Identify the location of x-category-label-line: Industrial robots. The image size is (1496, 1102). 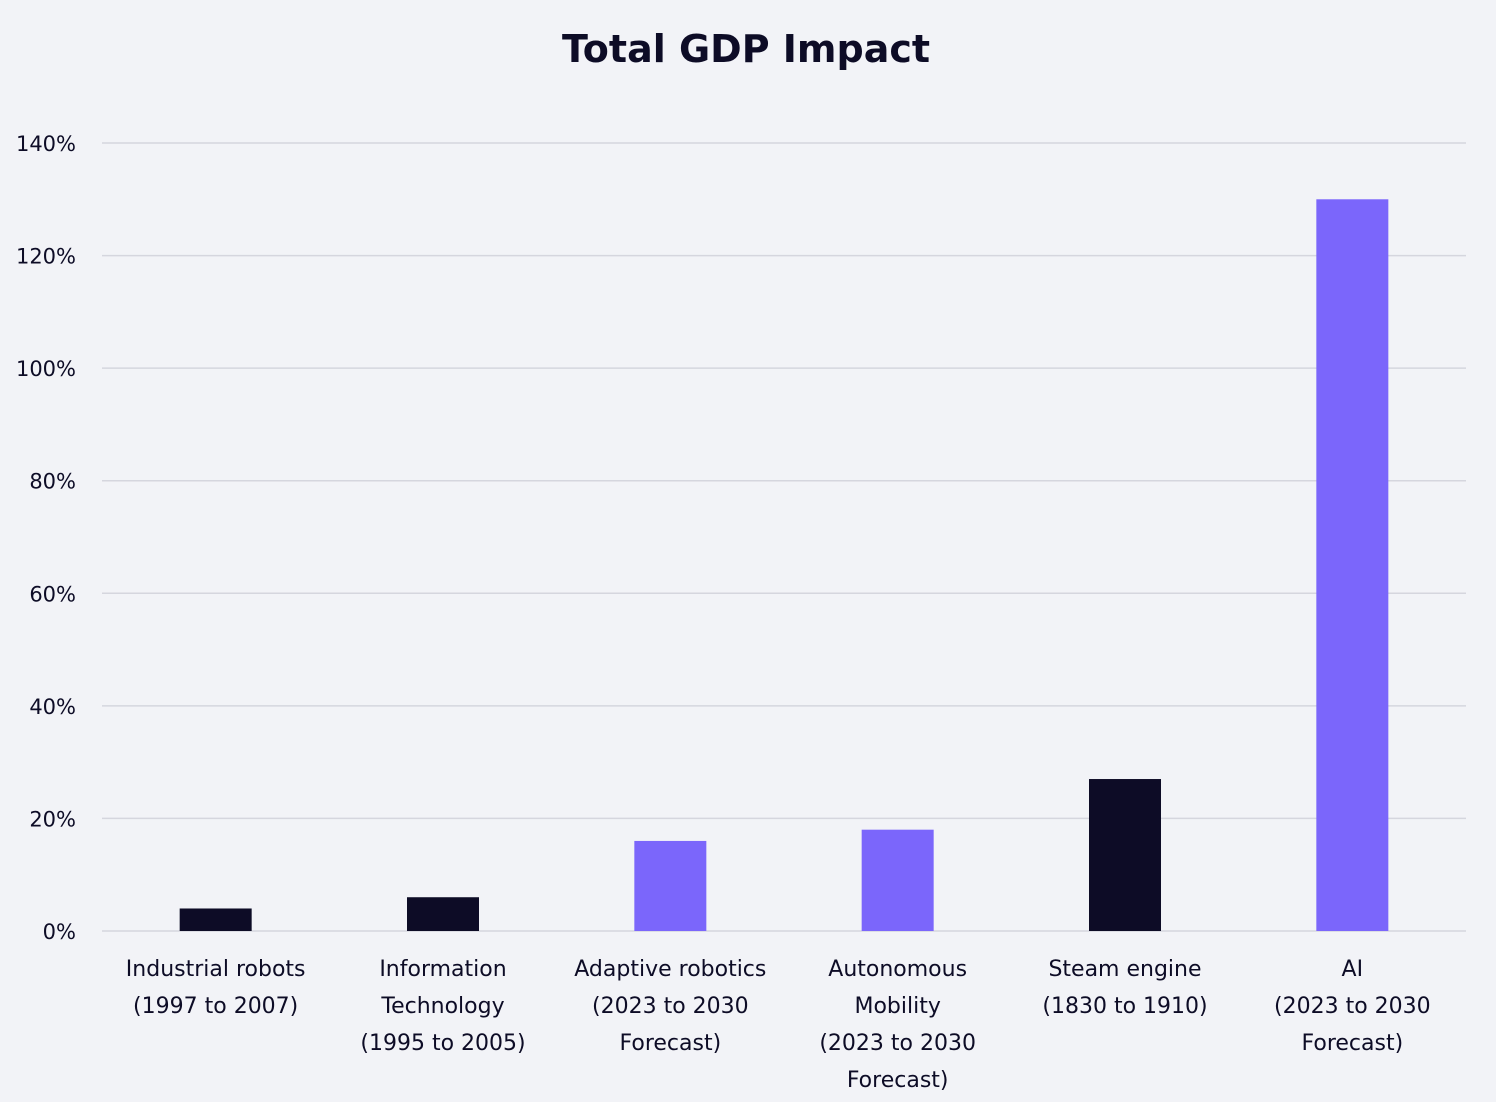
(216, 969).